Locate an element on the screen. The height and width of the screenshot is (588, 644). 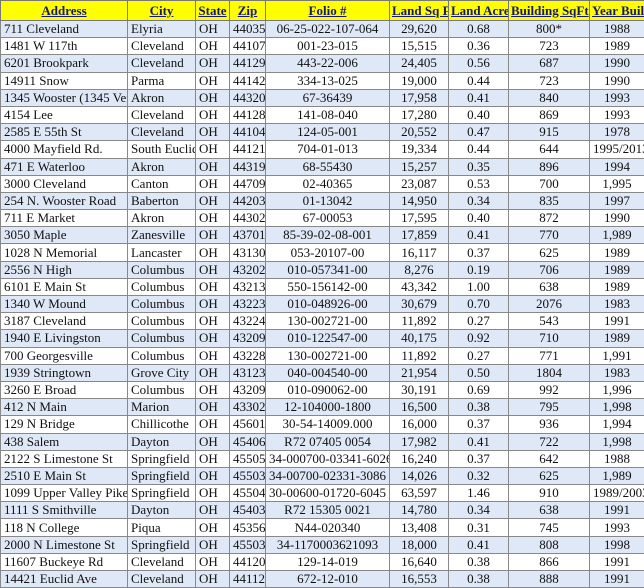
cell-folio: R72 07405 0054 is located at coordinates (327, 441).